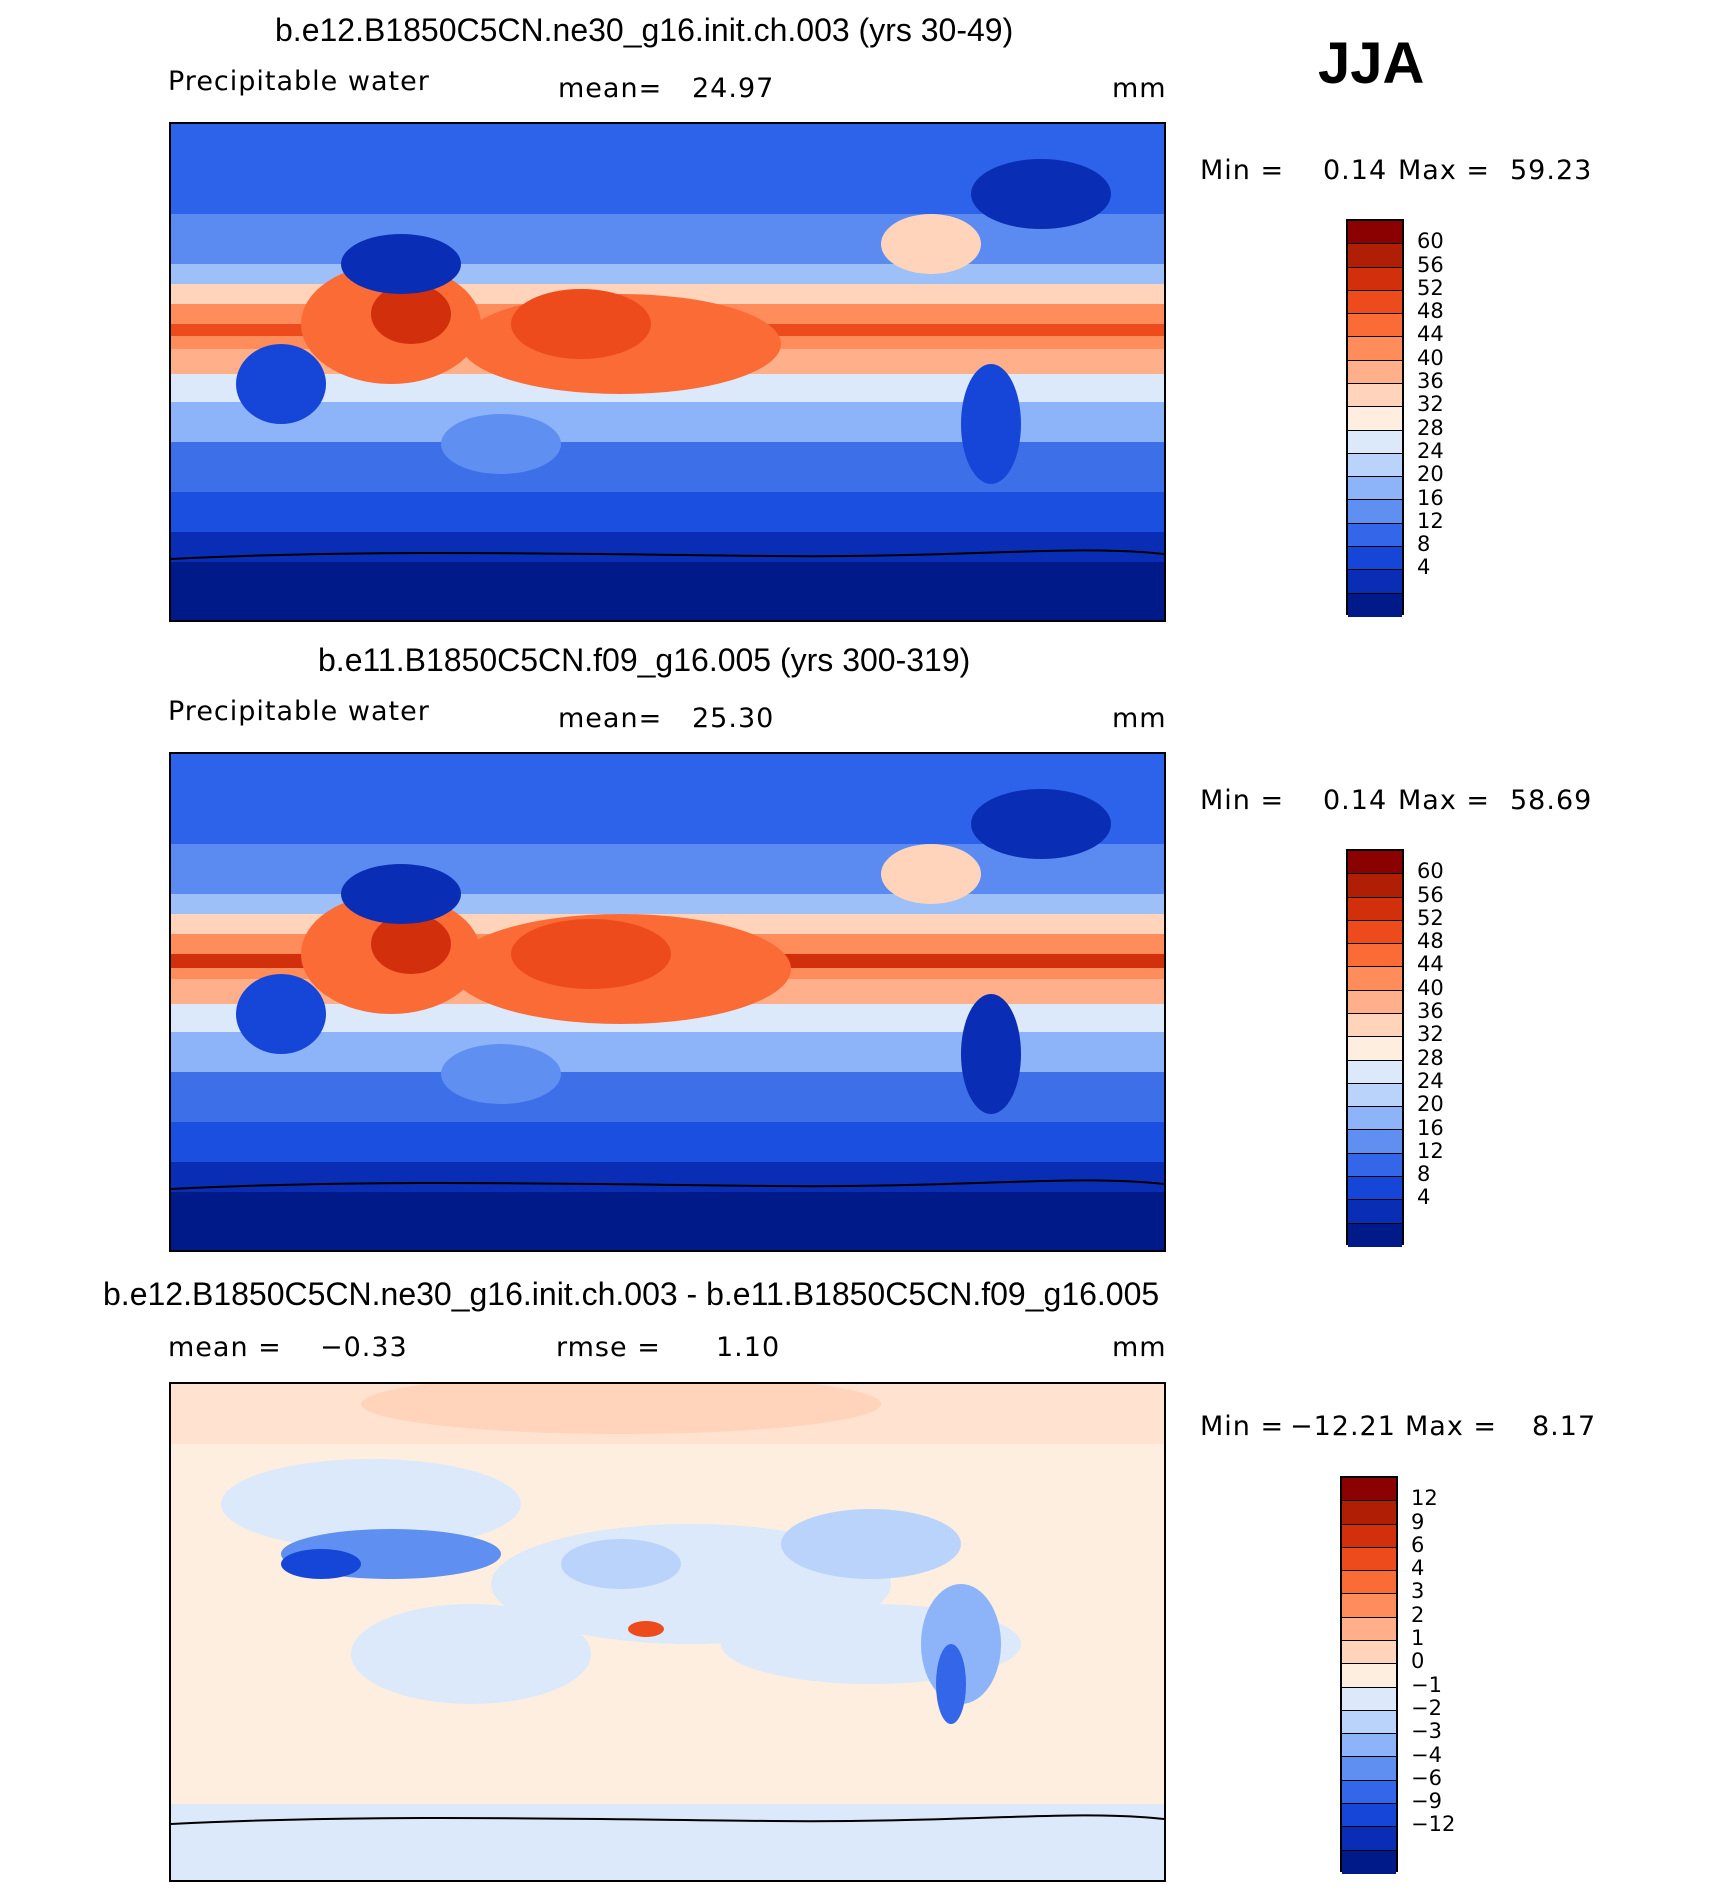 This screenshot has width=1710, height=1897. What do you see at coordinates (1424, 1174) in the screenshot?
I see `panel2-colorbar-label: 8` at bounding box center [1424, 1174].